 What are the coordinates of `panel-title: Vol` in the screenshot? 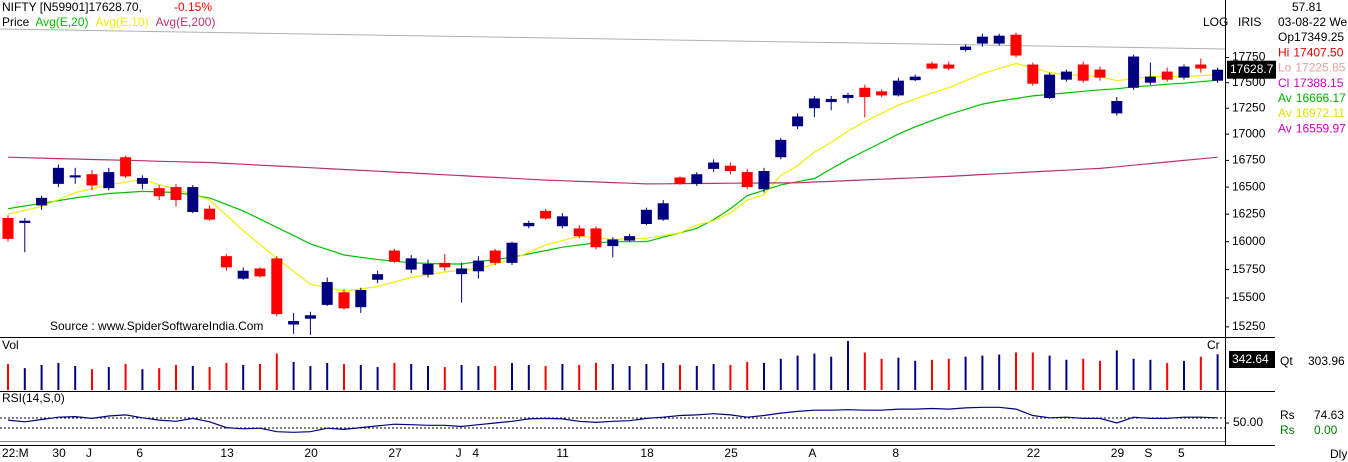 It's located at (10, 345).